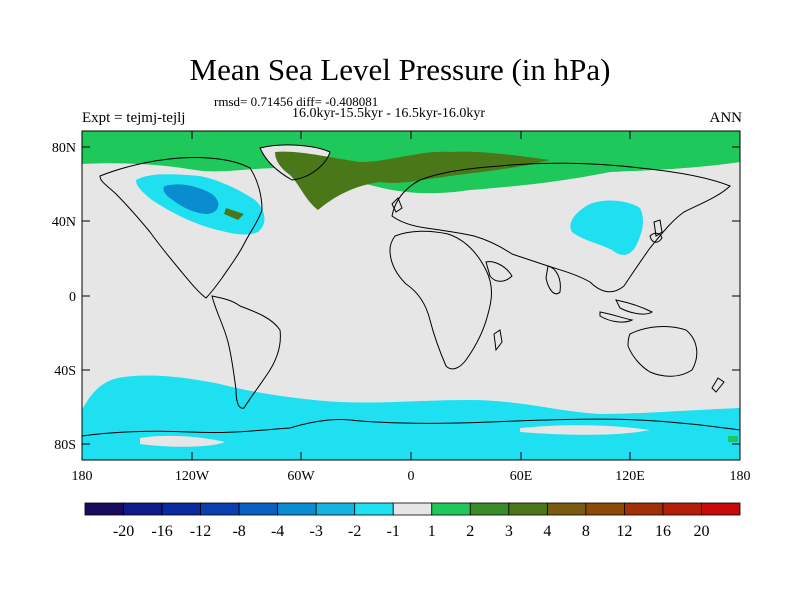 The height and width of the screenshot is (600, 800). Describe the element at coordinates (277, 531) in the screenshot. I see `colorbar-label: -4` at that location.